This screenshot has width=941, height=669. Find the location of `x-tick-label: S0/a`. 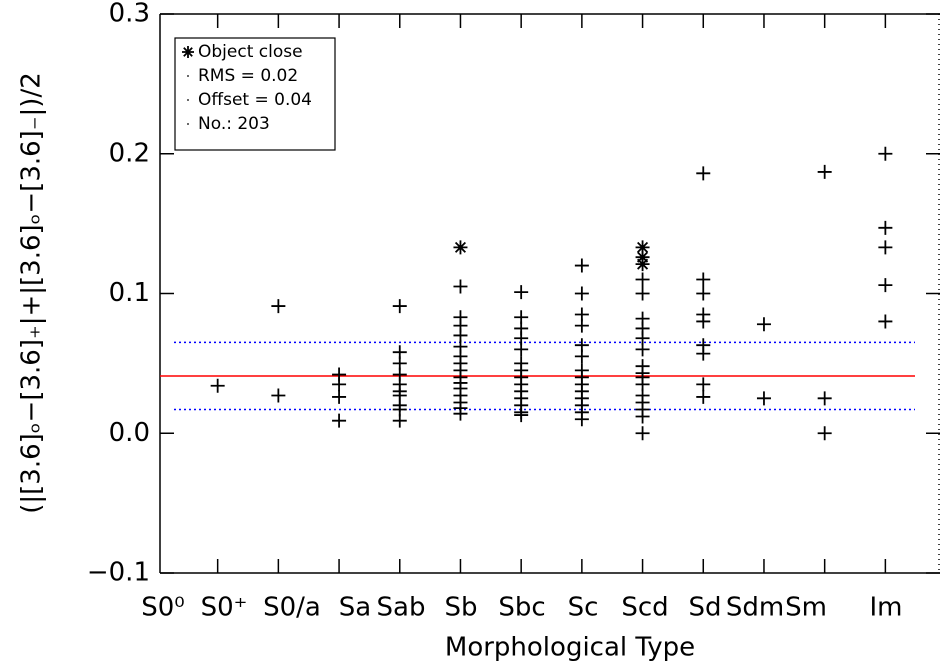

x-tick-label: S0/a is located at coordinates (292, 608).